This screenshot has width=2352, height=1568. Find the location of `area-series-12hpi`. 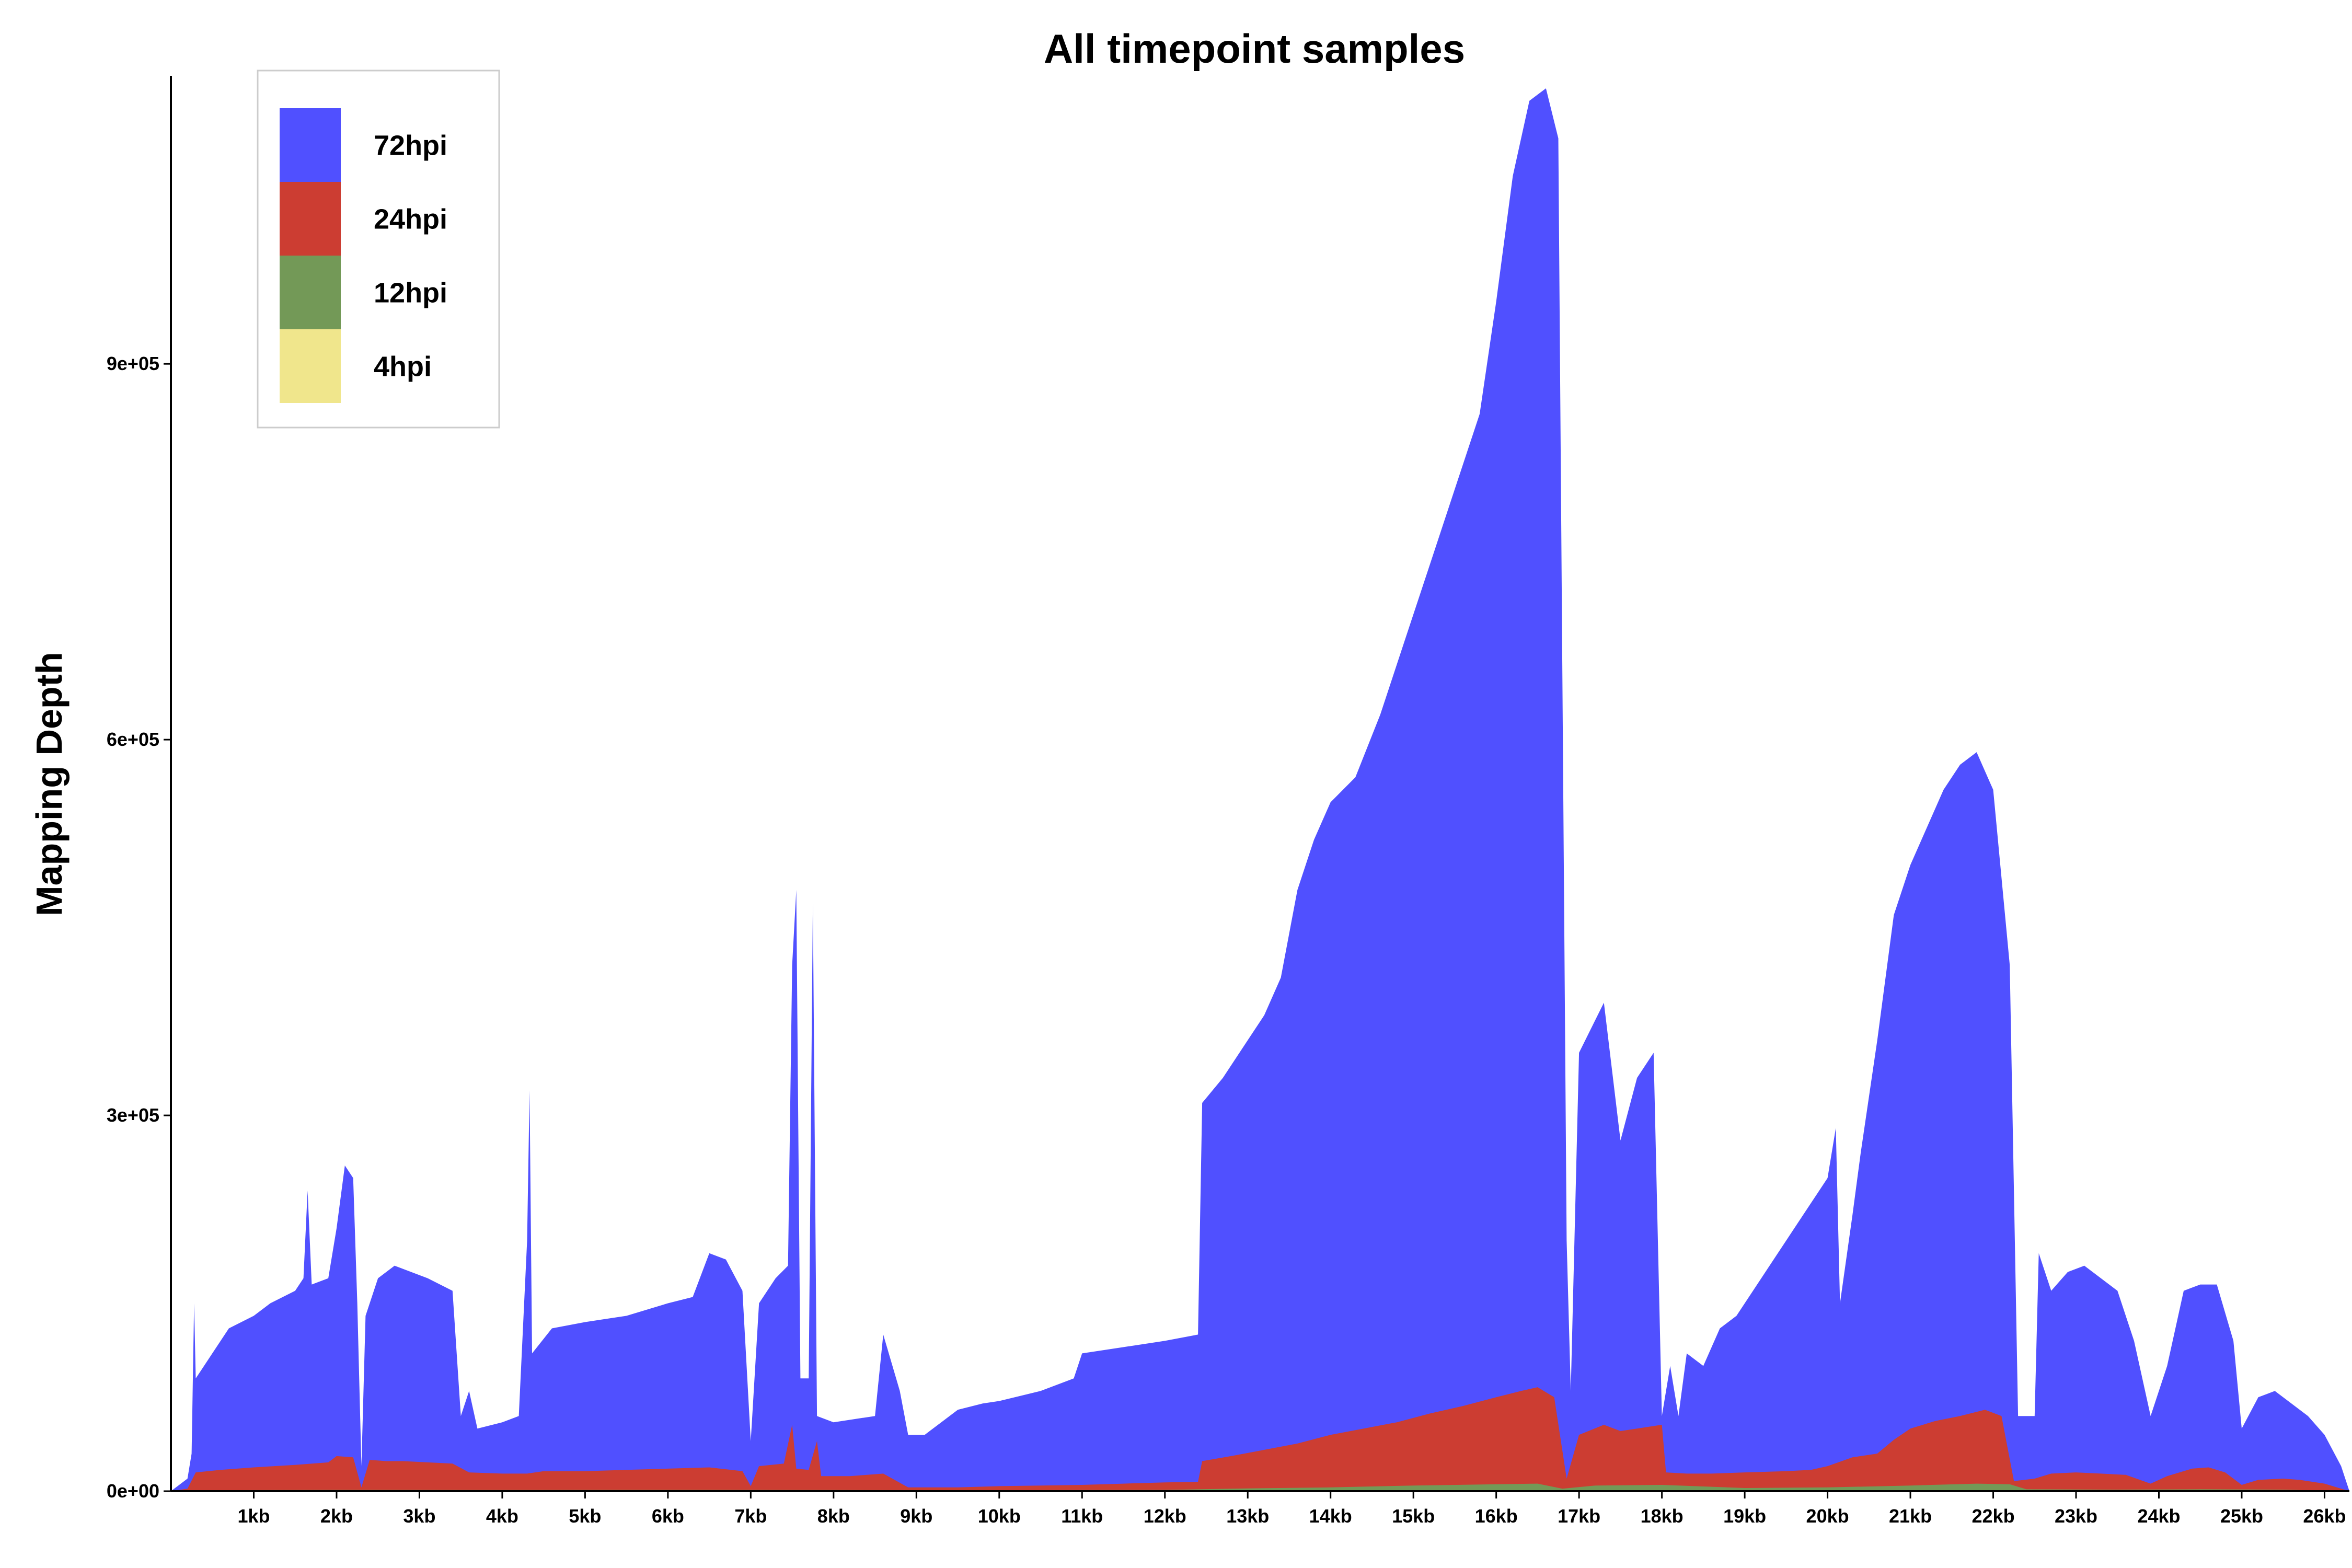

area-series-12hpi is located at coordinates (1260, 1487).